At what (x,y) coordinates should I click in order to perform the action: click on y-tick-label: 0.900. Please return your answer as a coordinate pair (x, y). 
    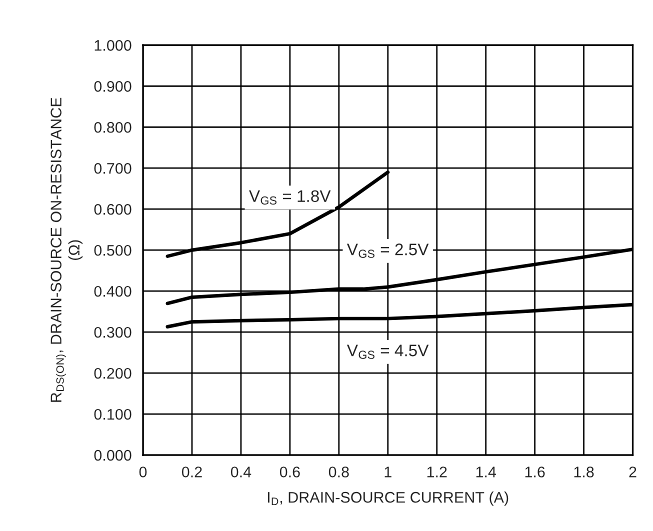
    Looking at the image, I should click on (113, 86).